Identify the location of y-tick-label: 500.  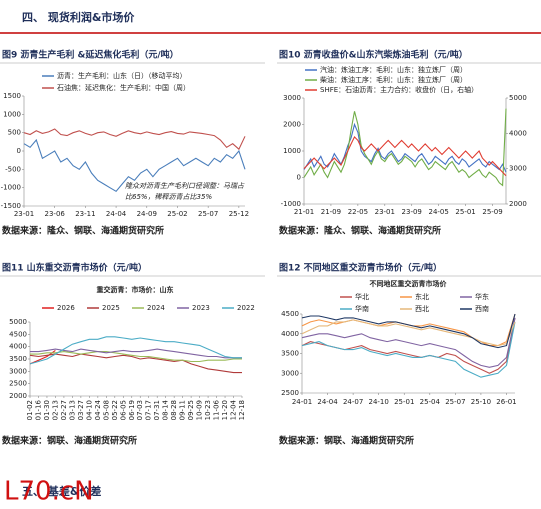
(14, 133).